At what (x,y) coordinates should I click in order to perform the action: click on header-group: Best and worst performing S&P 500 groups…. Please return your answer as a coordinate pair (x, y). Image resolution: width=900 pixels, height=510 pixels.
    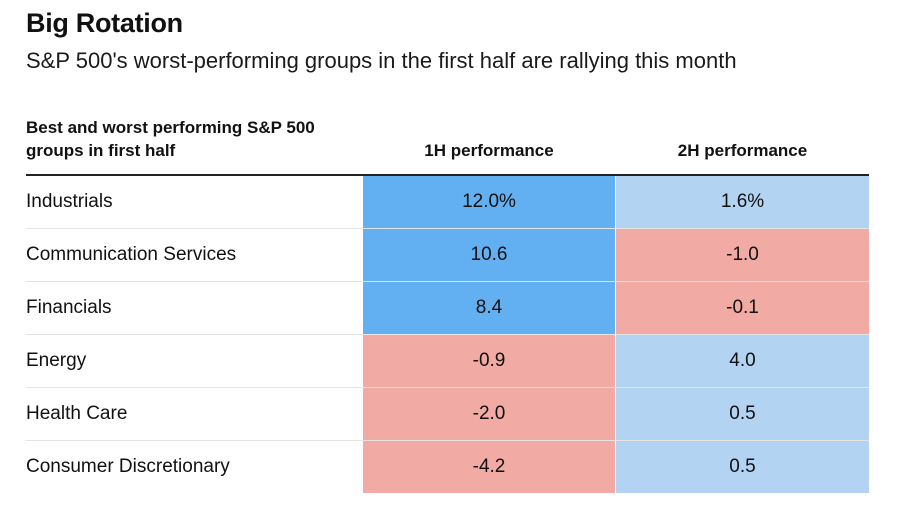
    Looking at the image, I should click on (170, 139).